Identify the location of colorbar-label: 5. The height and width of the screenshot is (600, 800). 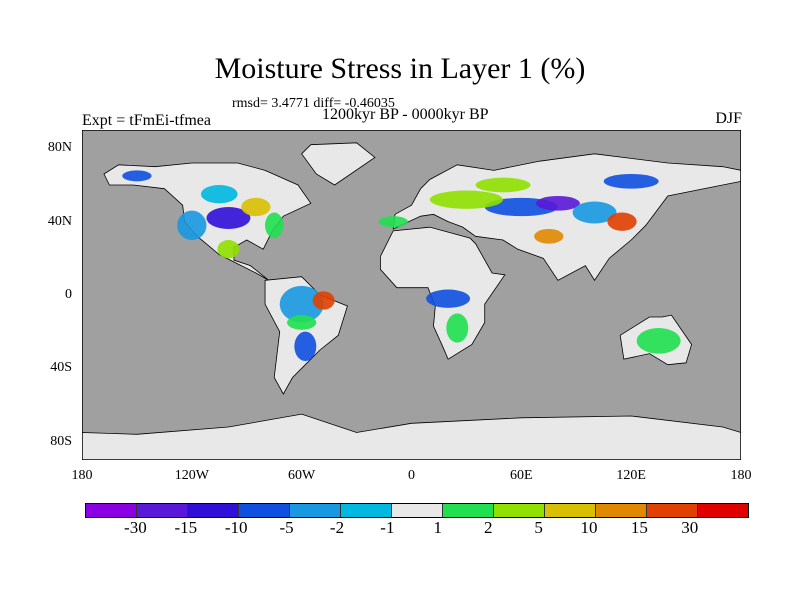
(538, 527).